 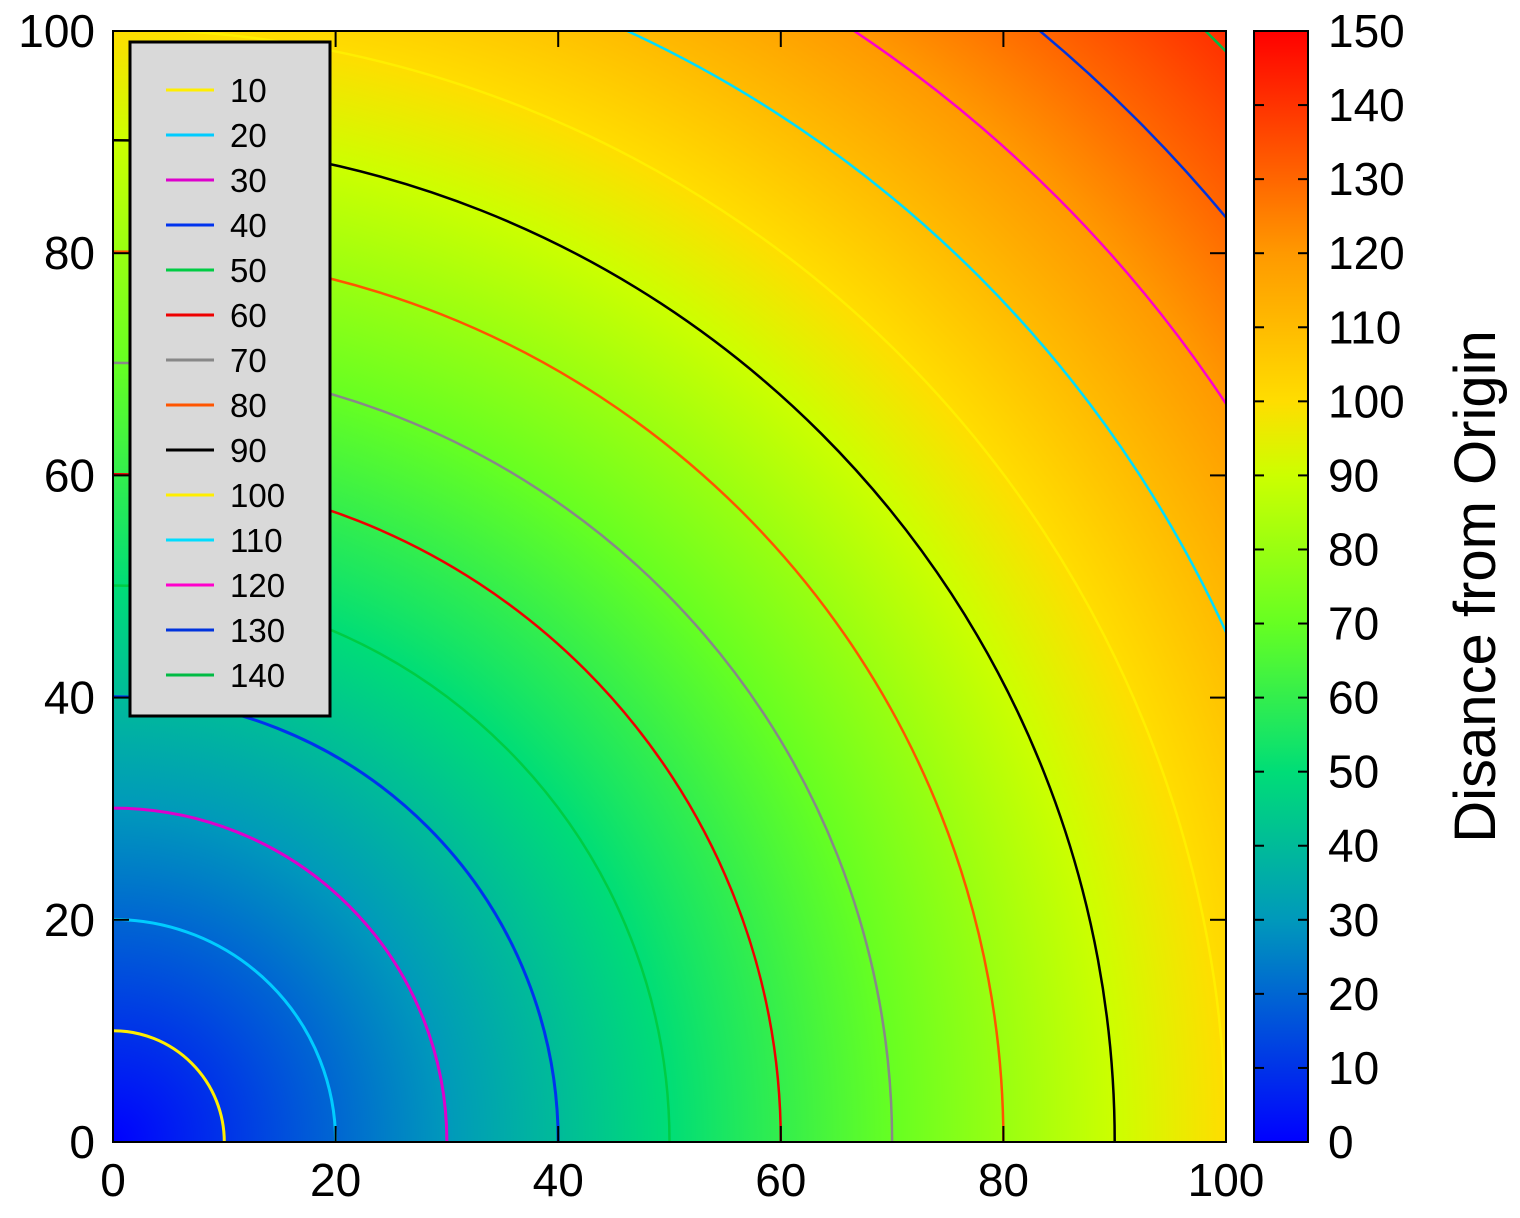 I want to click on legend-label: 120, so click(x=257, y=585).